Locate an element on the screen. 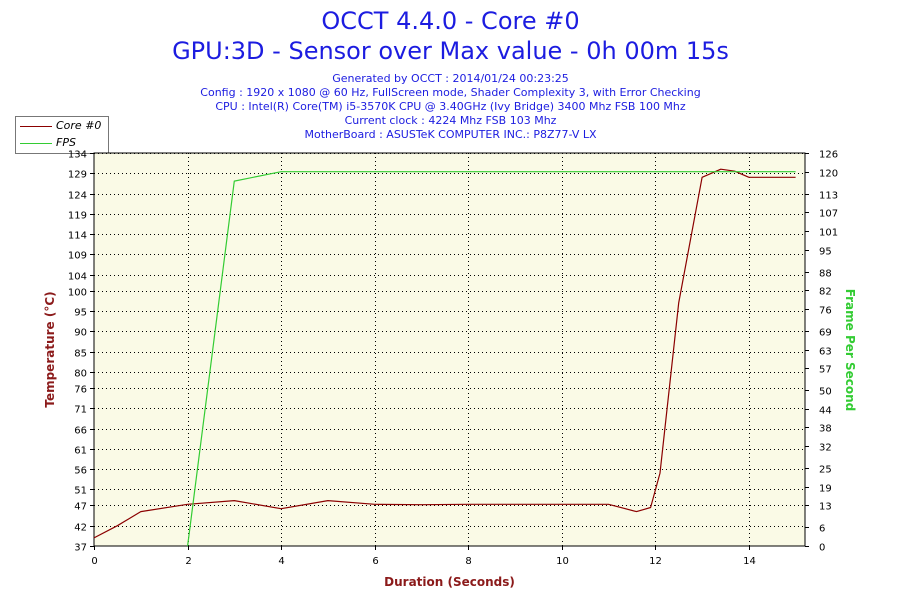  y2-tick-label: 88 is located at coordinates (825, 274).